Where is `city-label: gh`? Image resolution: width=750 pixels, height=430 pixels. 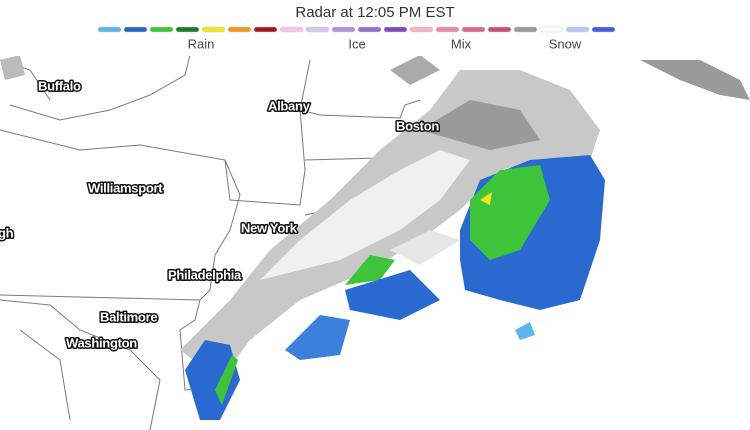
city-label: gh is located at coordinates (7, 232).